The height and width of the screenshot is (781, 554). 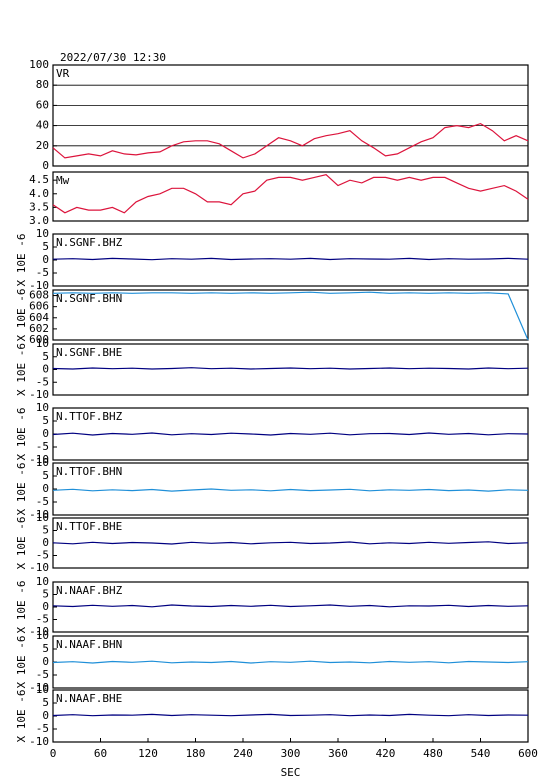 I want to click on y-tick-label: 606, so click(x=39, y=306).